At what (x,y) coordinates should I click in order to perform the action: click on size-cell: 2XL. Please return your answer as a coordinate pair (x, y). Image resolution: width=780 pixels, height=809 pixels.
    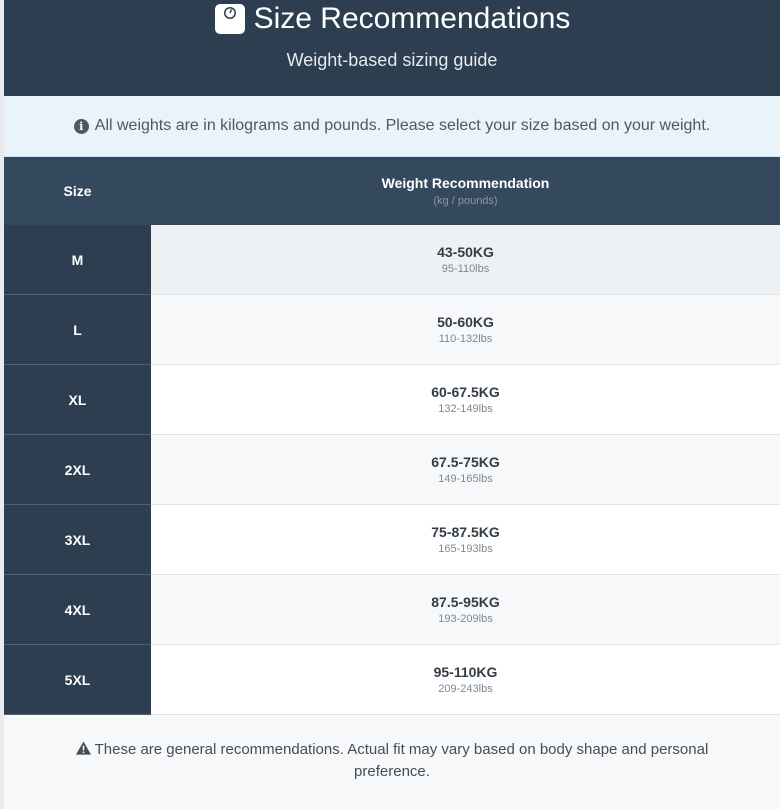
    Looking at the image, I should click on (77, 469).